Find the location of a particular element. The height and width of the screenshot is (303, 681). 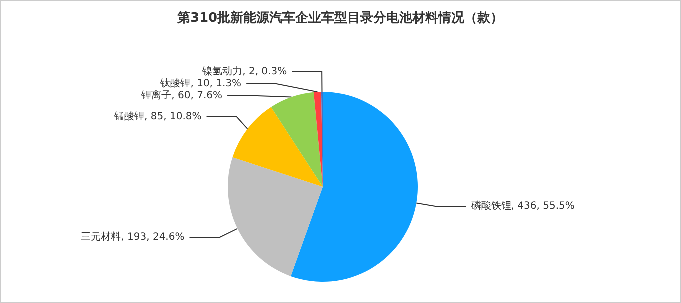

slice-label: 镍氢动力, 2, 0.3% is located at coordinates (245, 72).